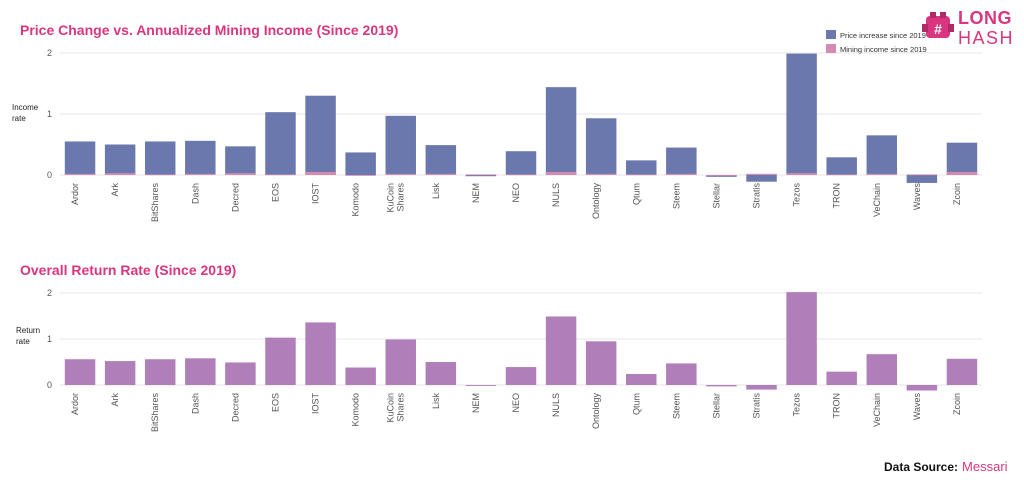 Image resolution: width=1024 pixels, height=482 pixels. What do you see at coordinates (831, 48) in the screenshot?
I see `legend-swatch-mining-income` at bounding box center [831, 48].